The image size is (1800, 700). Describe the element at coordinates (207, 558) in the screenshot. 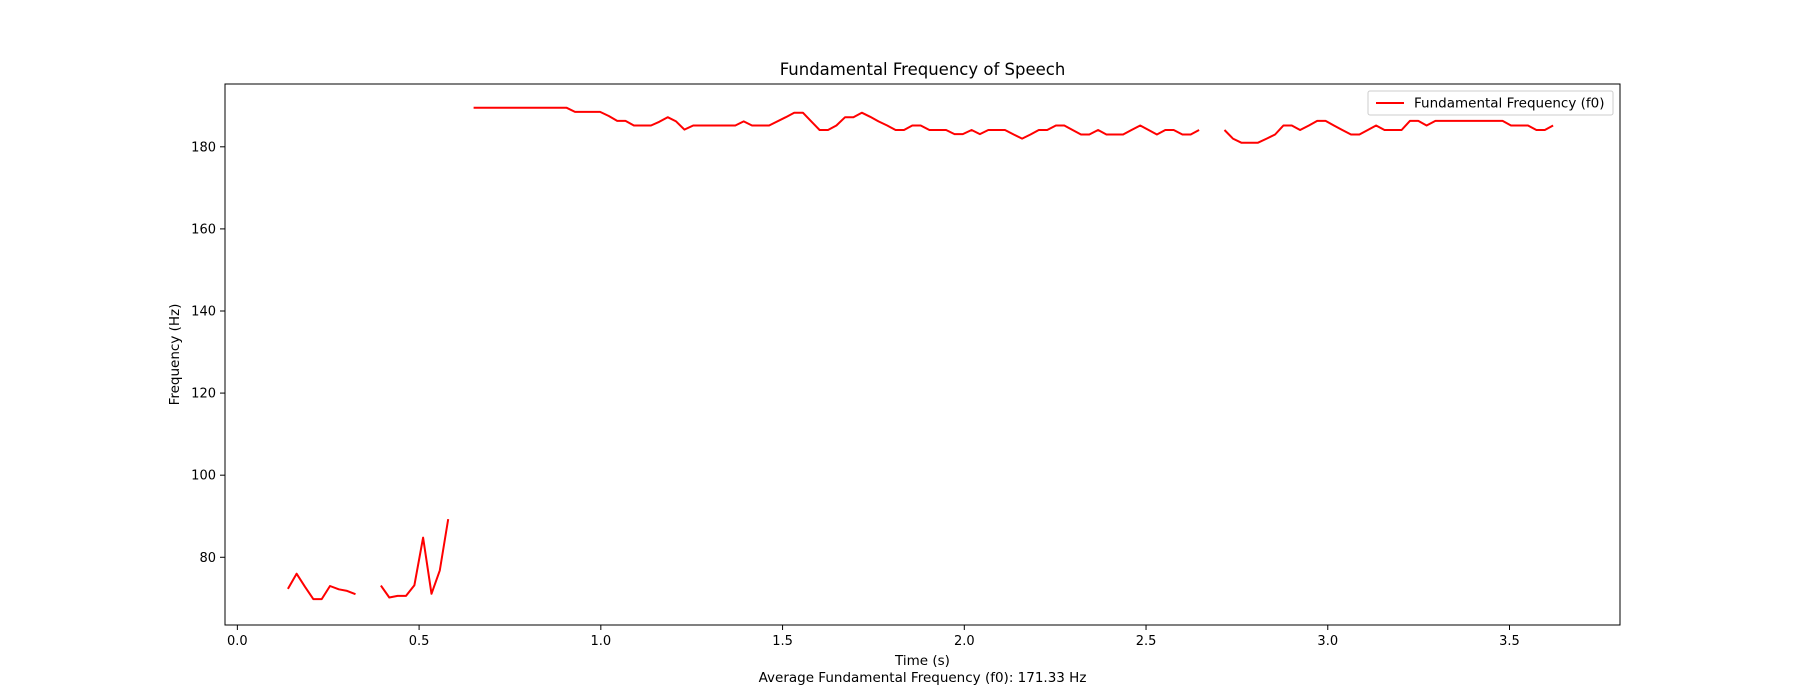

I see `y-tick-label: 80` at that location.